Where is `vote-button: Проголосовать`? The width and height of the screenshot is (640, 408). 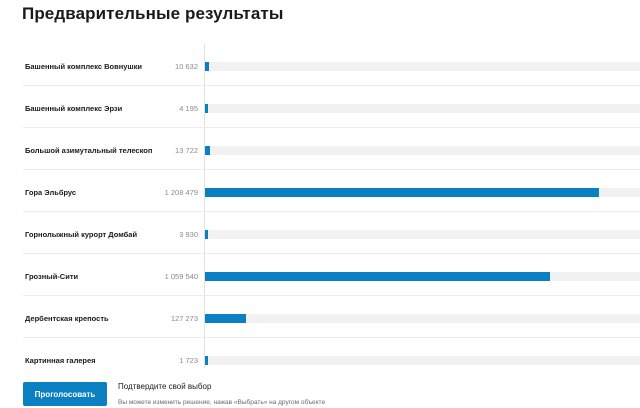
vote-button: Проголосовать is located at coordinates (65, 394).